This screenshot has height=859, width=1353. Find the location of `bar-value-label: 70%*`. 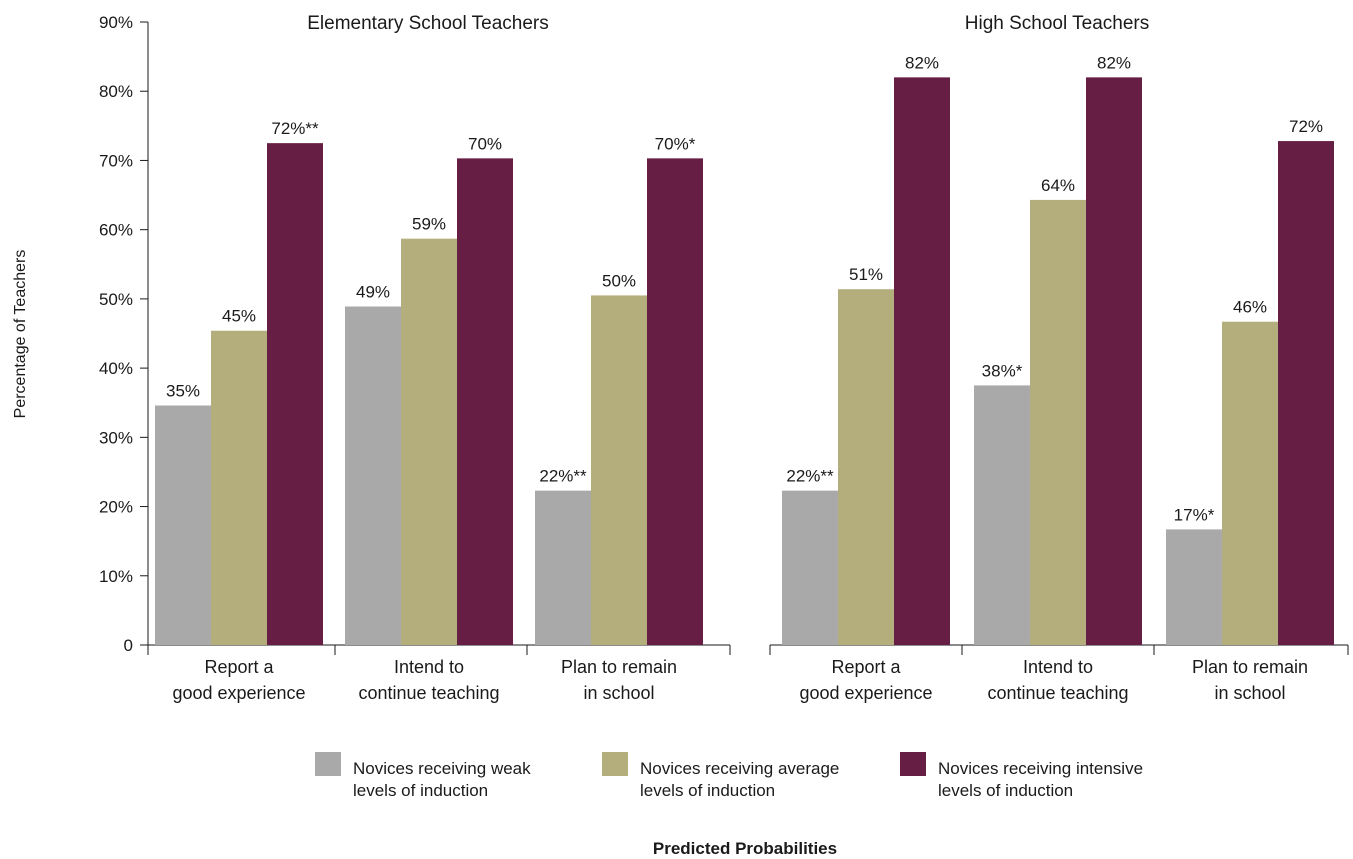

bar-value-label: 70%* is located at coordinates (675, 143).